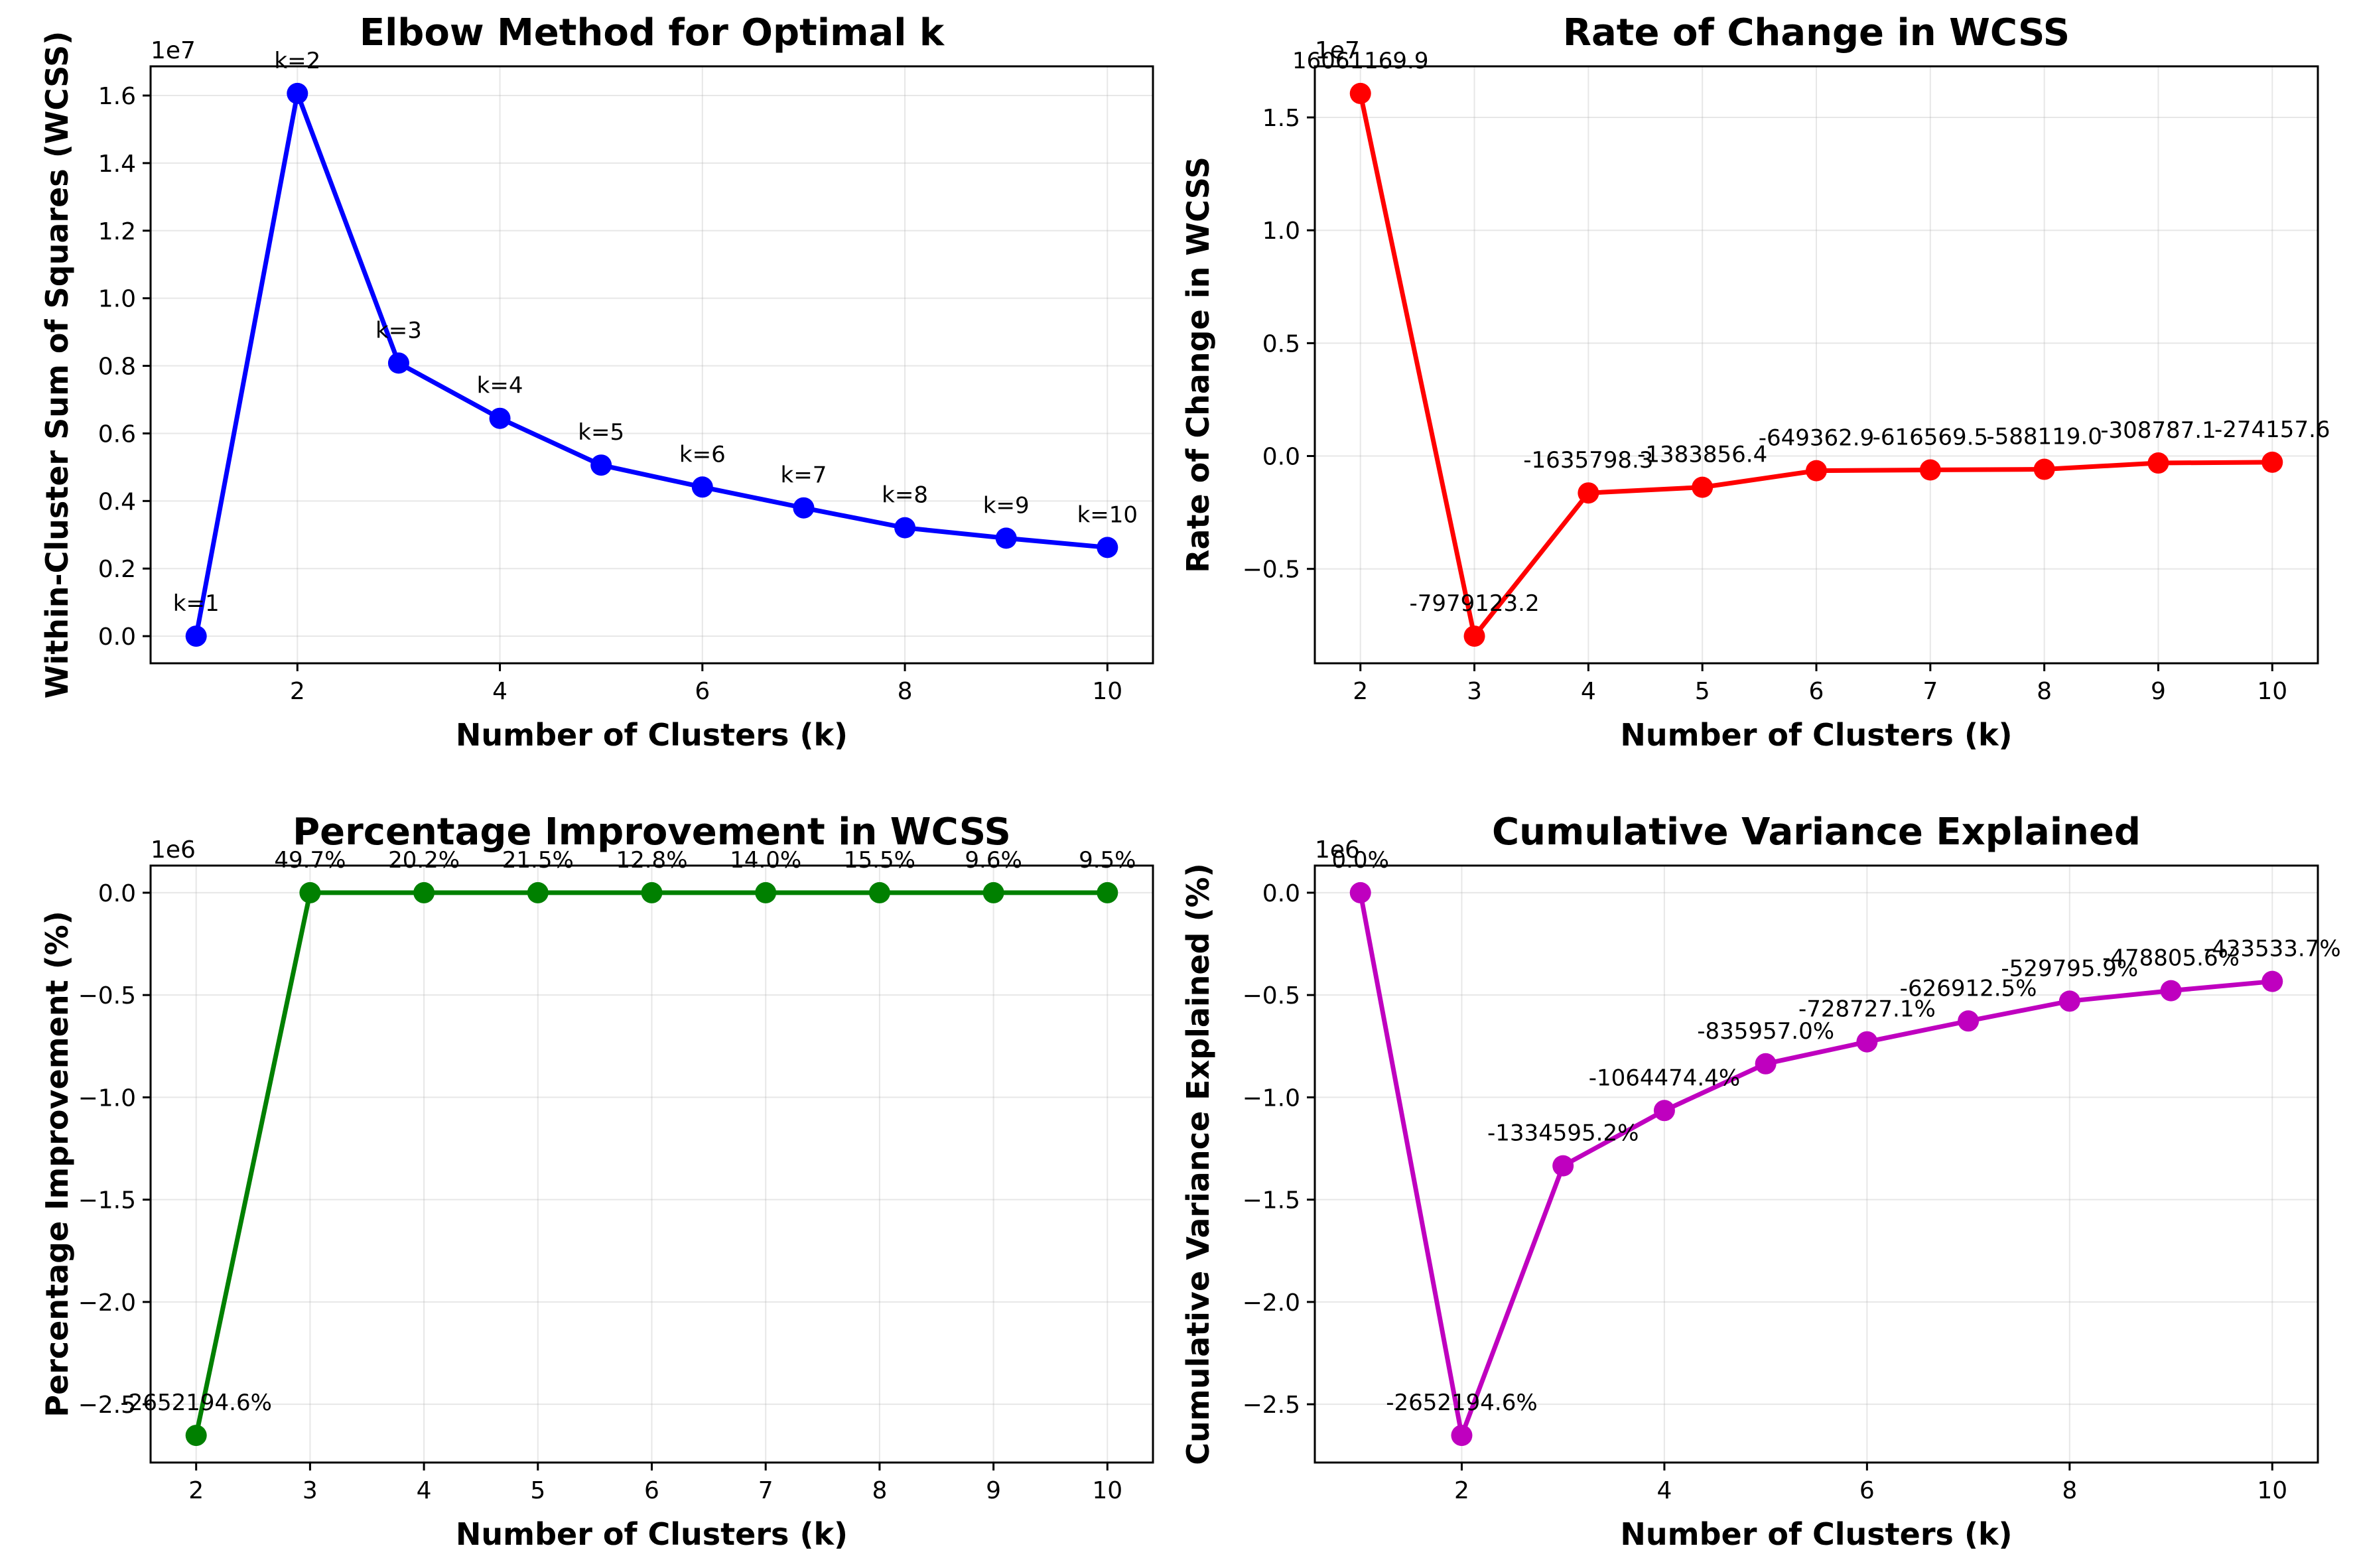  Describe the element at coordinates (1931, 438) in the screenshot. I see `chart2-point-annotation: -616569.5` at that location.